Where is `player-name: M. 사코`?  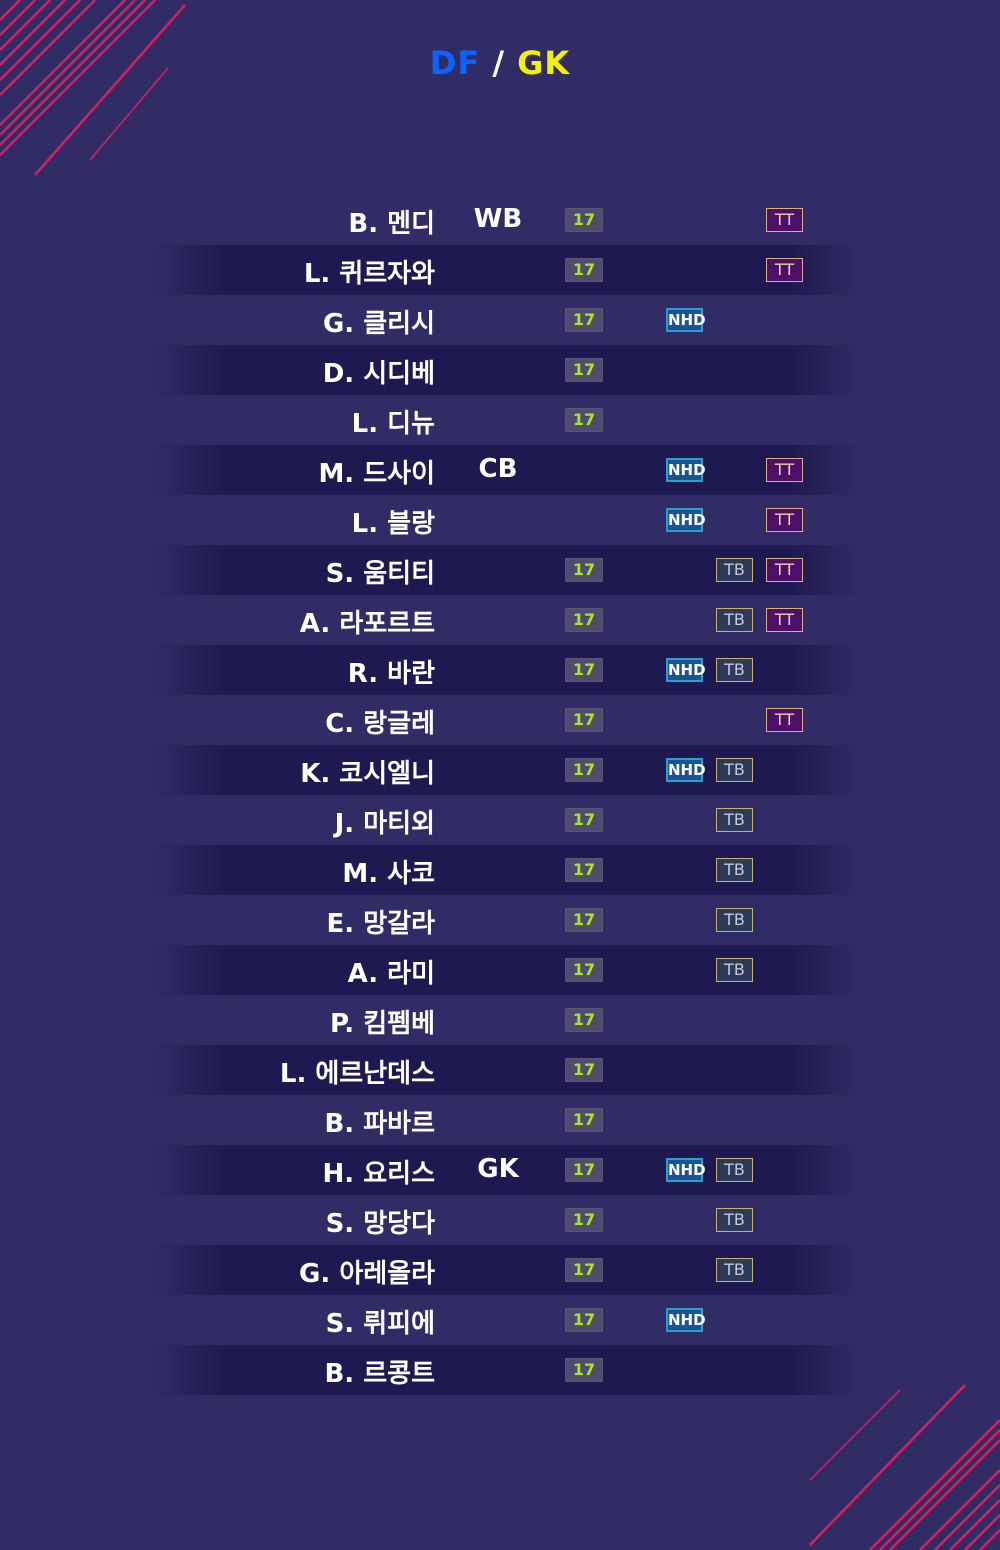
player-name: M. 사코 is located at coordinates (388, 874).